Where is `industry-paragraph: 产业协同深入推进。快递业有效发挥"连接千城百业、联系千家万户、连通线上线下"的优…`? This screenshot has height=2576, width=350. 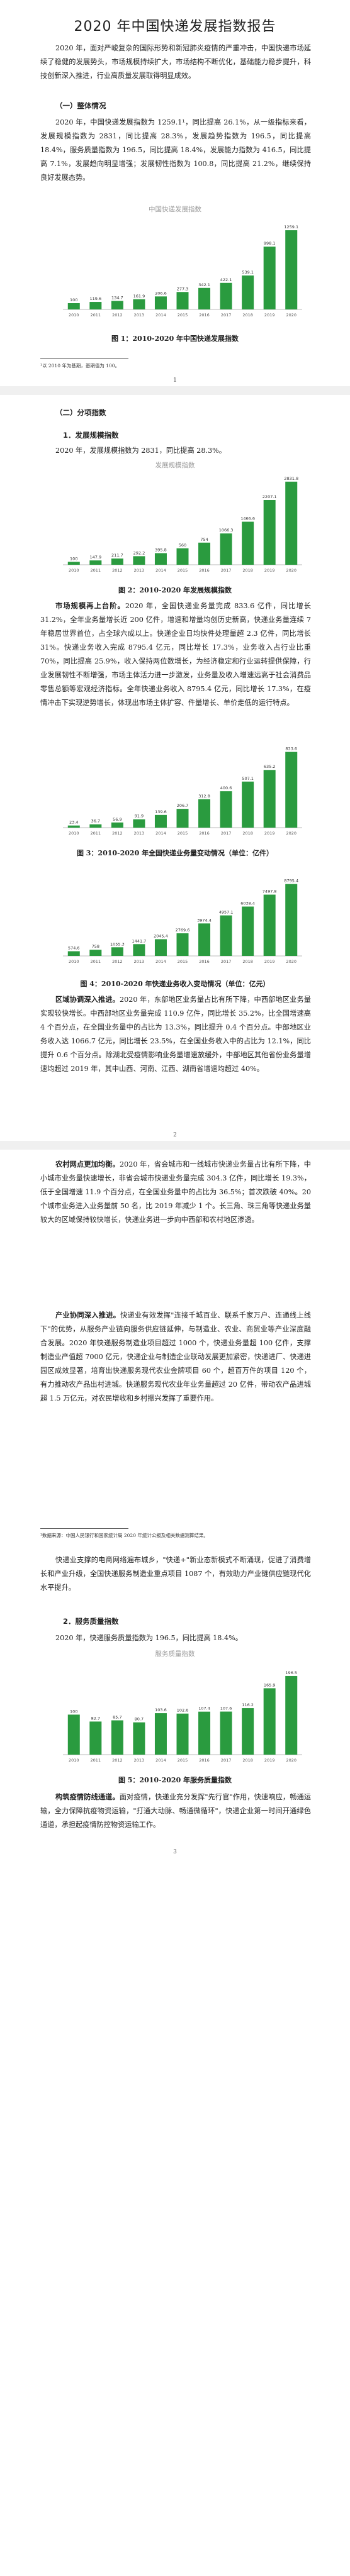
industry-paragraph: 产业协同深入推进。快递业有效发挥"连接千城百业、联系千家万户、连通线上线下"的优… is located at coordinates (175, 1357).